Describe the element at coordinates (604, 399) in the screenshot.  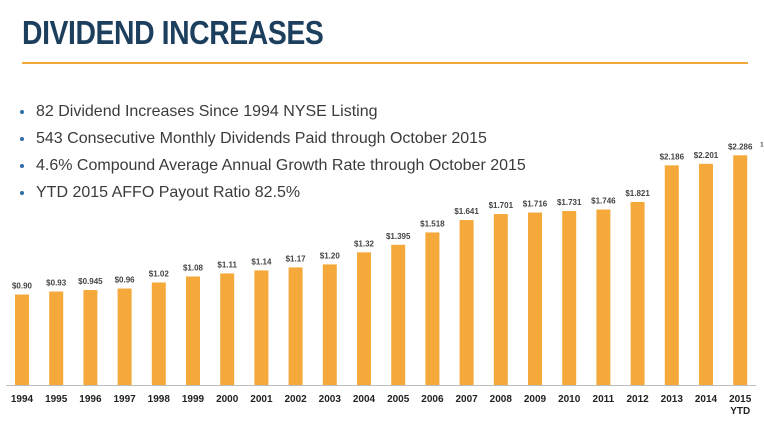
I see `x-tick-label: 2011` at that location.